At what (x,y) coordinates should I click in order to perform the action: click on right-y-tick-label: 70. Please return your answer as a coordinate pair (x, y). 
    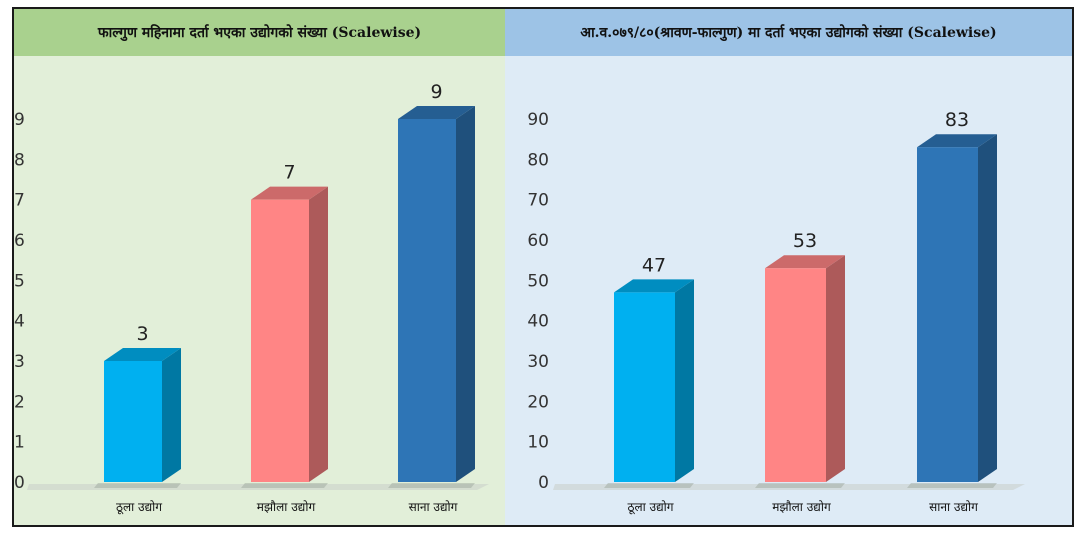
    Looking at the image, I should click on (538, 201).